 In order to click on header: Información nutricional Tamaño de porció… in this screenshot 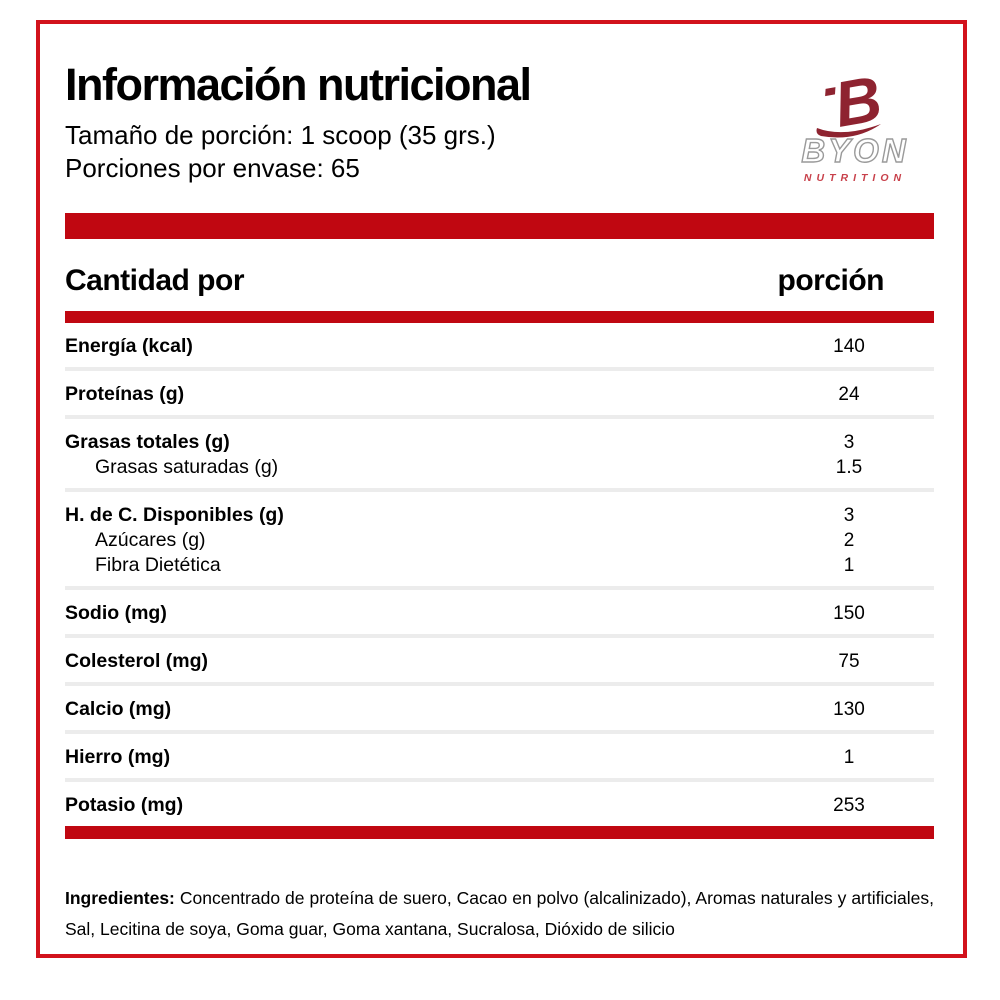, I will do `click(499, 124)`.